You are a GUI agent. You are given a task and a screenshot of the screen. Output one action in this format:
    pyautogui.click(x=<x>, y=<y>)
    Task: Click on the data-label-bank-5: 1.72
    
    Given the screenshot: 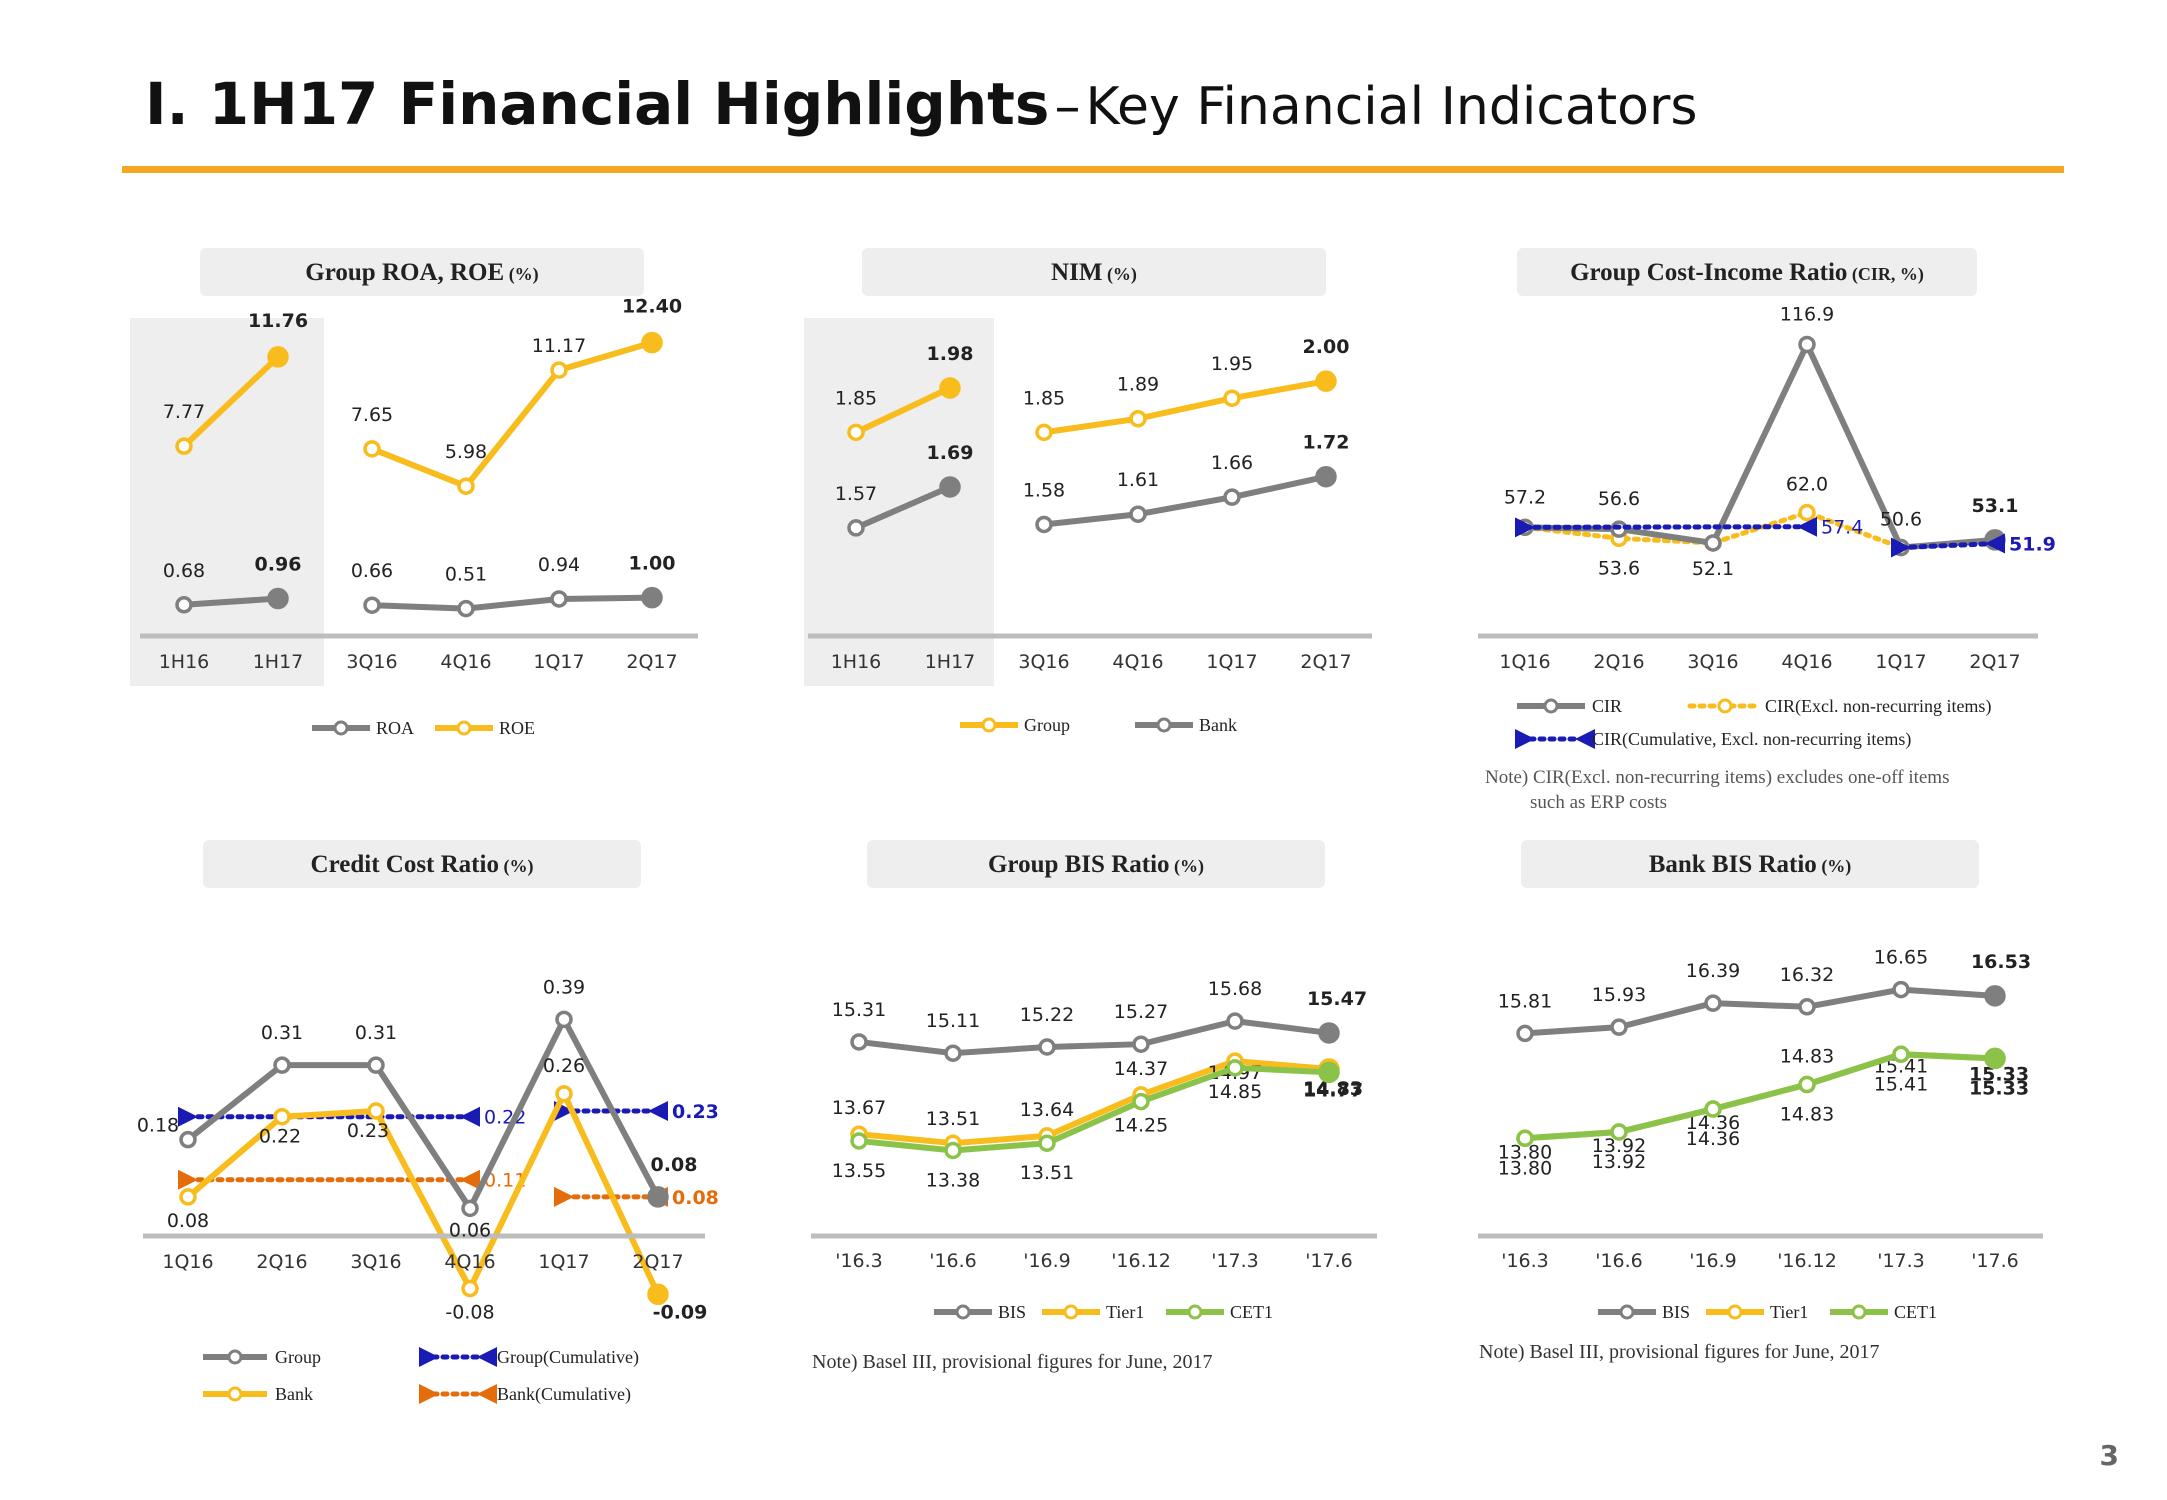 What is the action you would take?
    pyautogui.click(x=1326, y=443)
    